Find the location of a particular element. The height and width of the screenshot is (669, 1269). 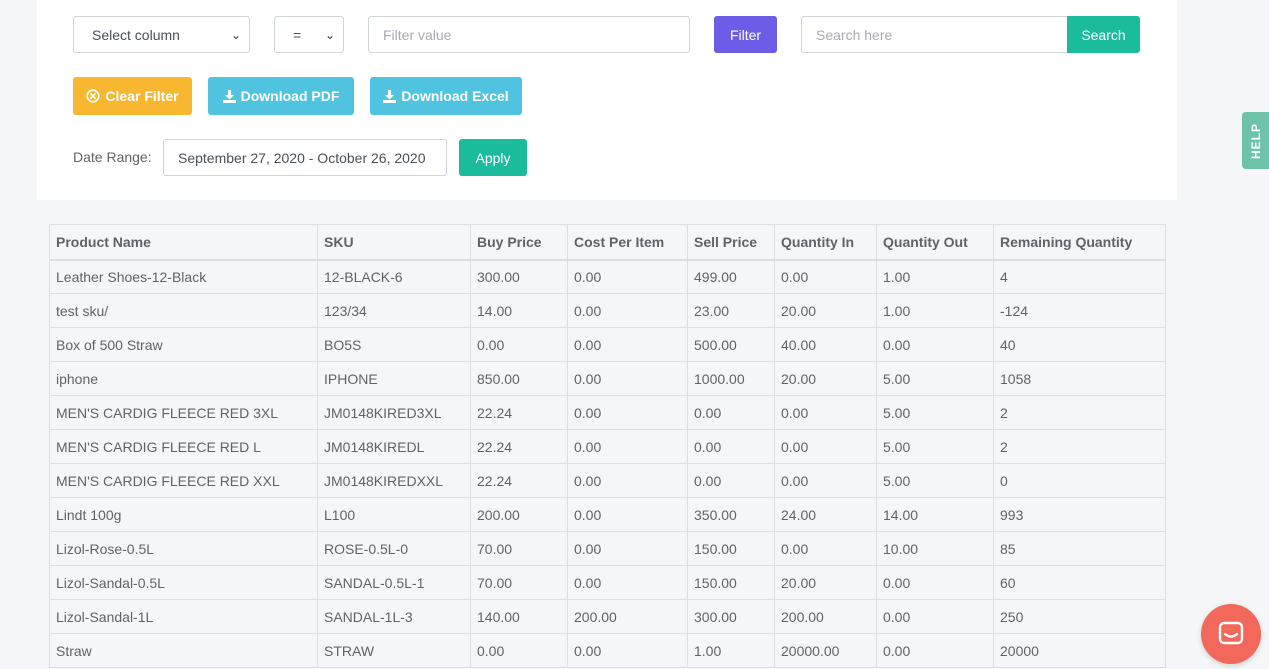

filter-button-label: Filter is located at coordinates (745, 34).